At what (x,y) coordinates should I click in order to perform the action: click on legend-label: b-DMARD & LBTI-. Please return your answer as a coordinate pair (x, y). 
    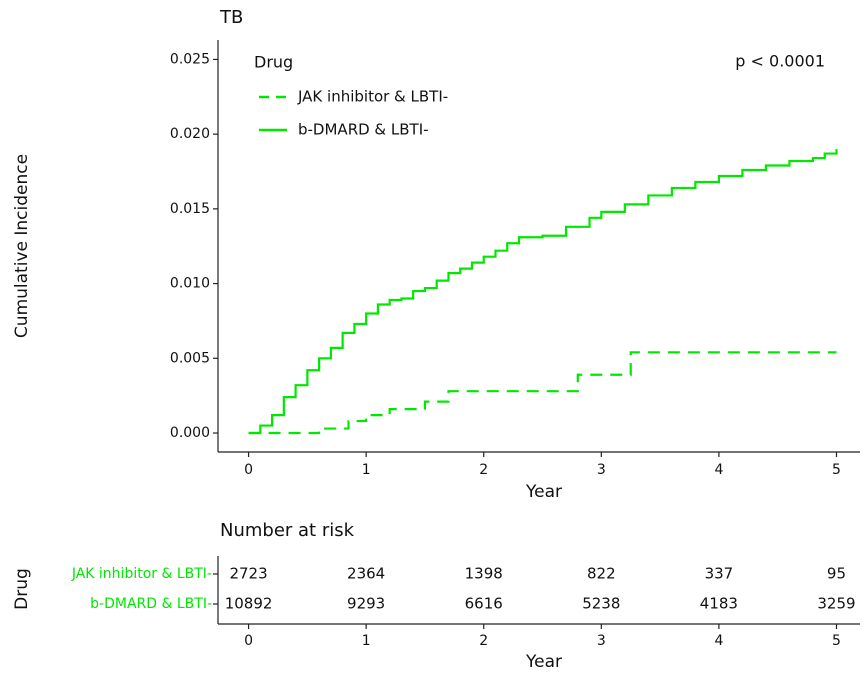
    Looking at the image, I should click on (363, 130).